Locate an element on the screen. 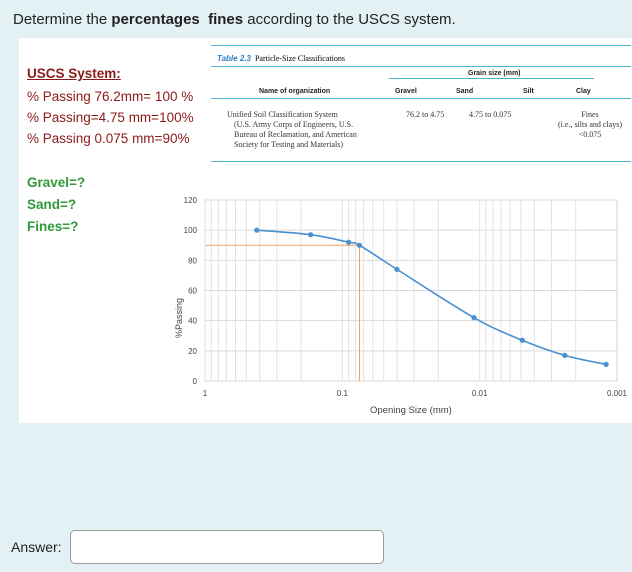  chart-guides is located at coordinates (282, 312).